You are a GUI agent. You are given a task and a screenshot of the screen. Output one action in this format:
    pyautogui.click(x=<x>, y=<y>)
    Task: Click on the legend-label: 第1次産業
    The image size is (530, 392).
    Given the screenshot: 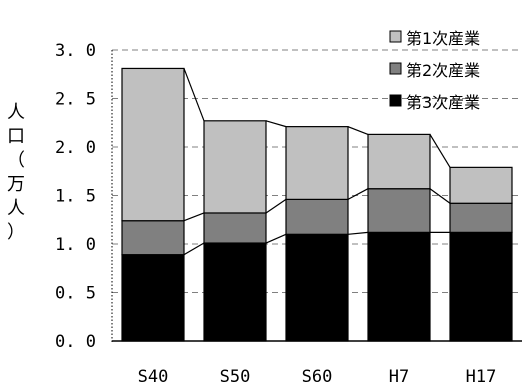 What is the action you would take?
    pyautogui.click(x=443, y=38)
    